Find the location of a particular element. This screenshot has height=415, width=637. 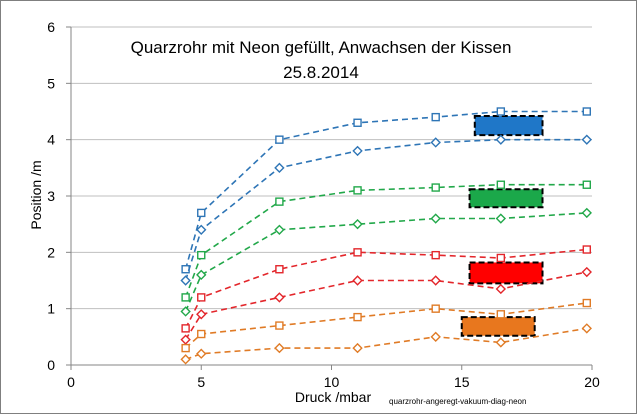

y-tick-label: 1 is located at coordinates (51, 309).